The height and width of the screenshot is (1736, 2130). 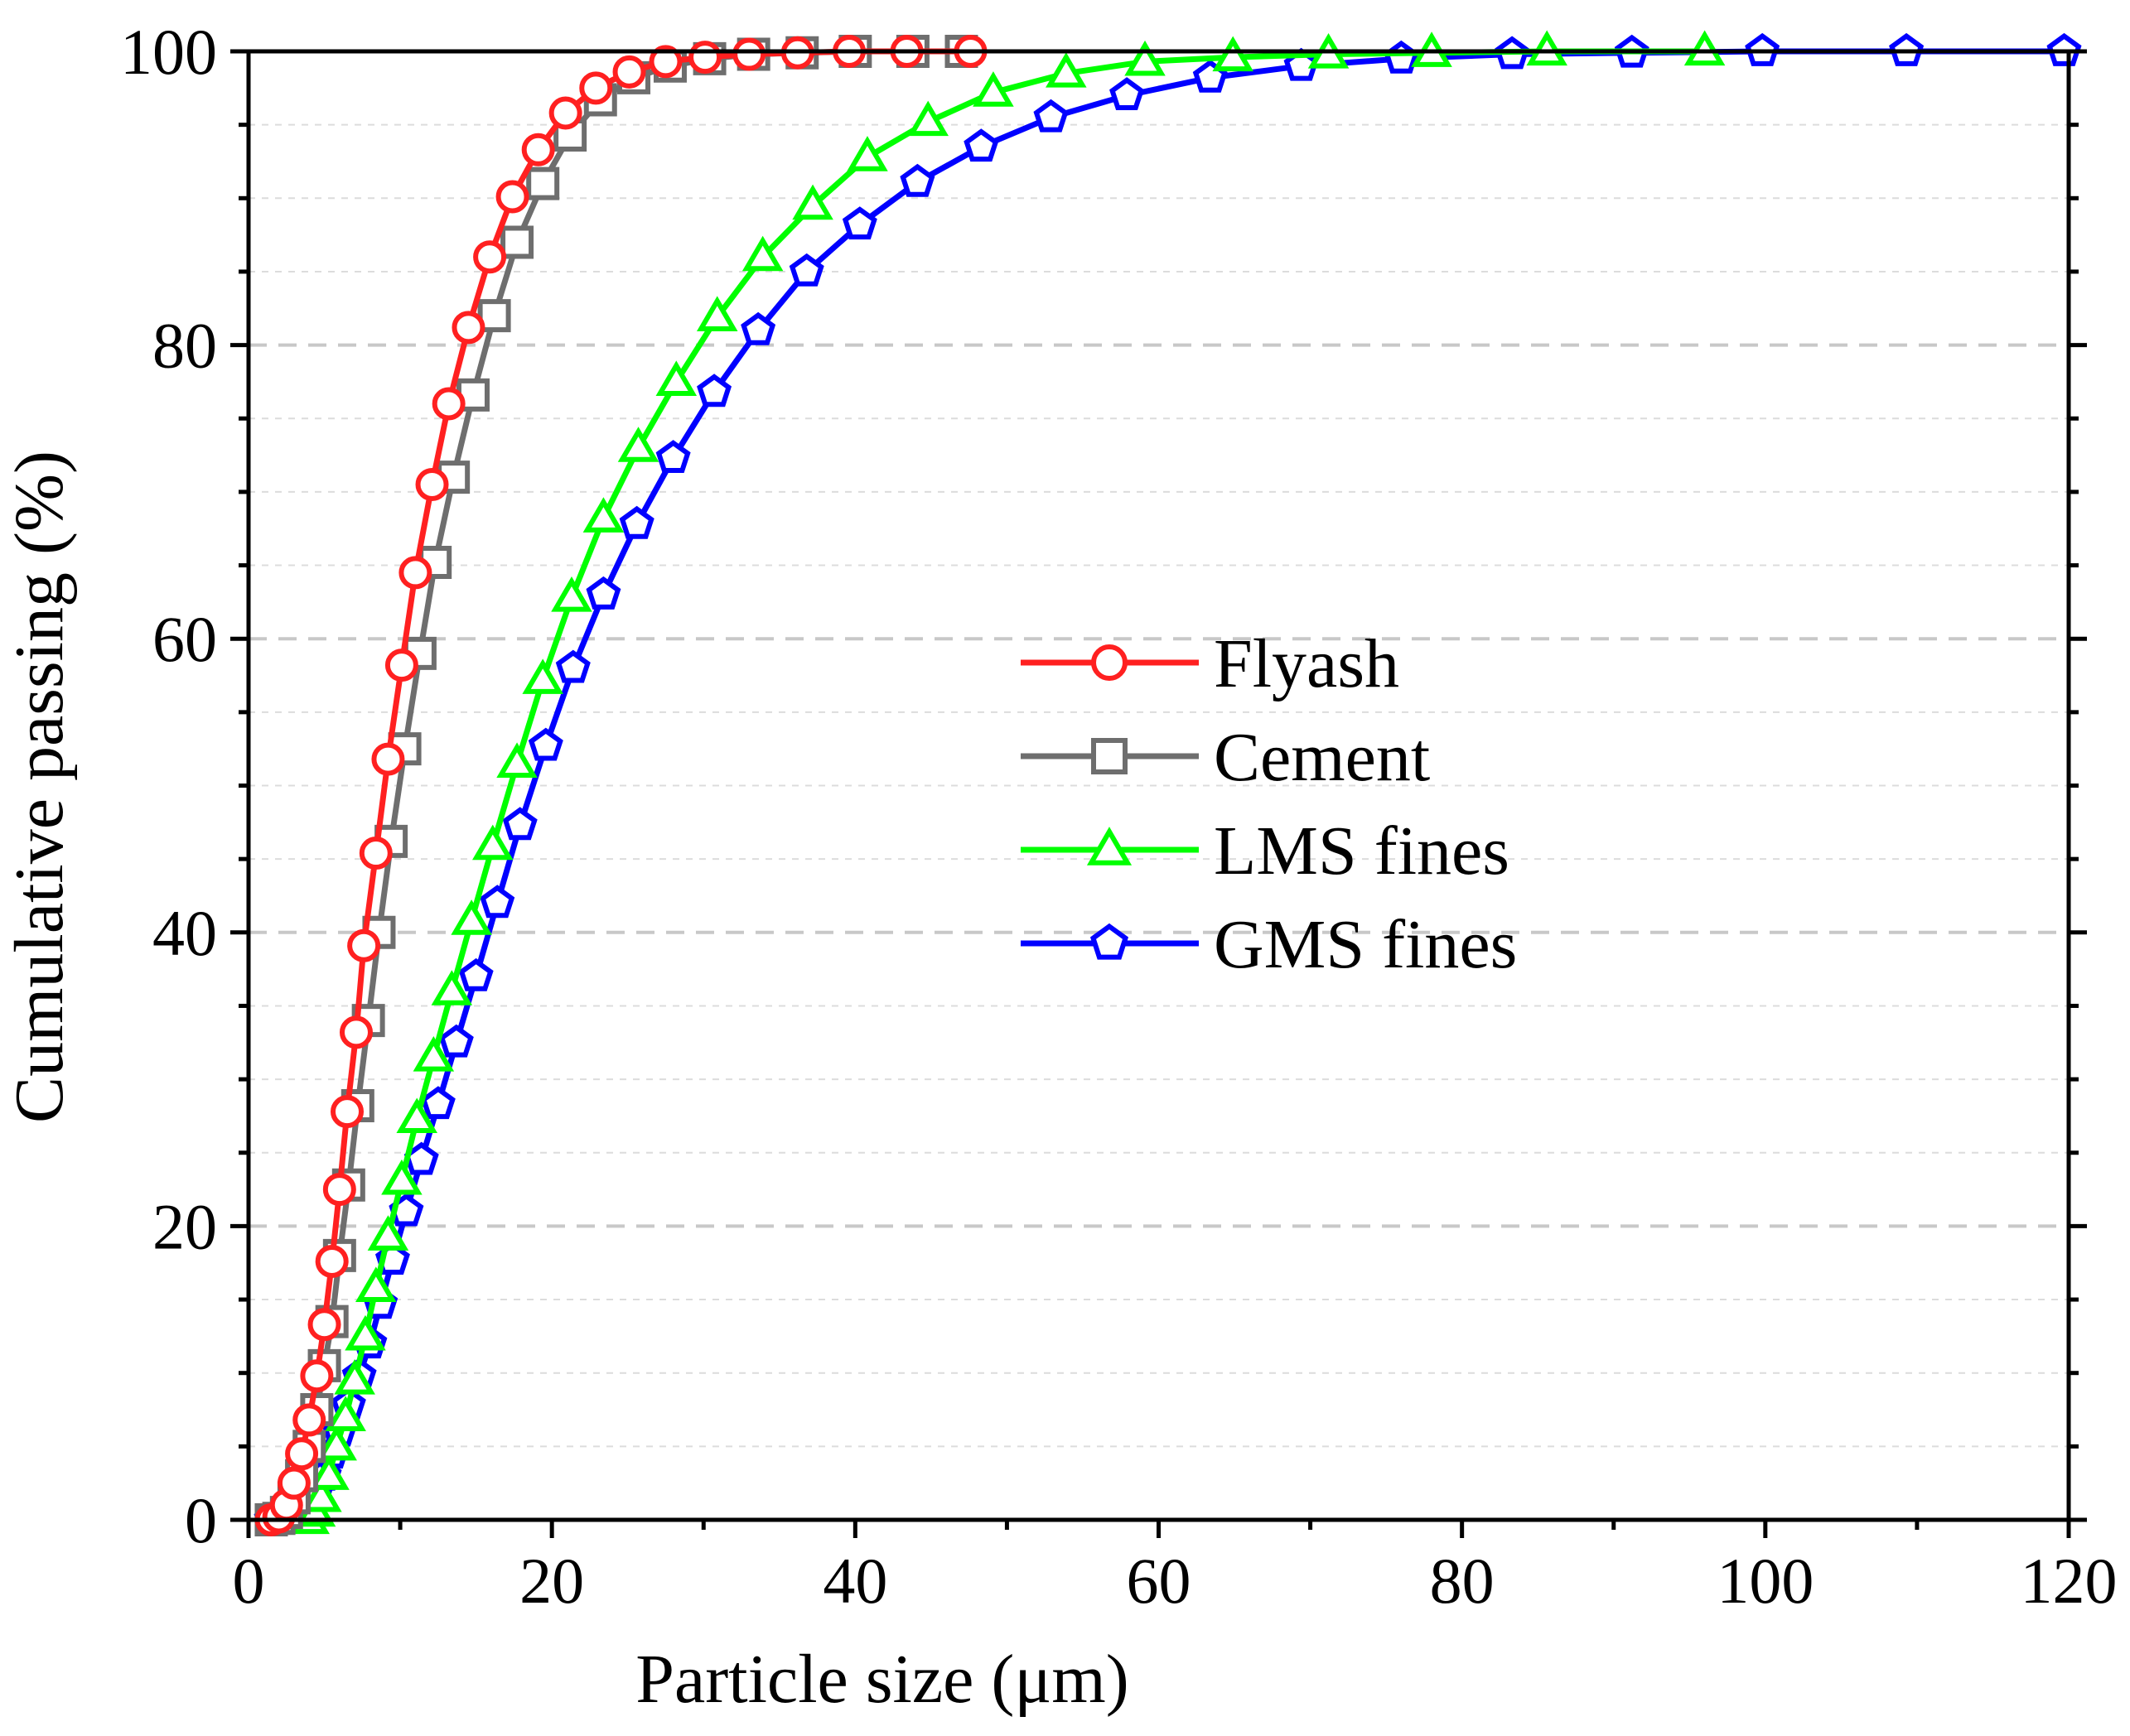 I want to click on x-tick-label: 80, so click(x=1462, y=1581).